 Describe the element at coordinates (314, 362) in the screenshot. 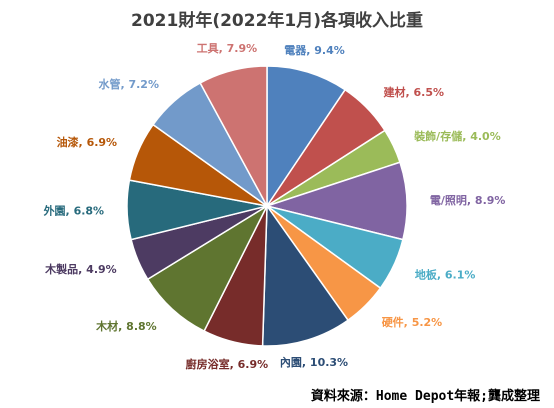

I see `slice-label-6: 內園, 10.3%` at that location.